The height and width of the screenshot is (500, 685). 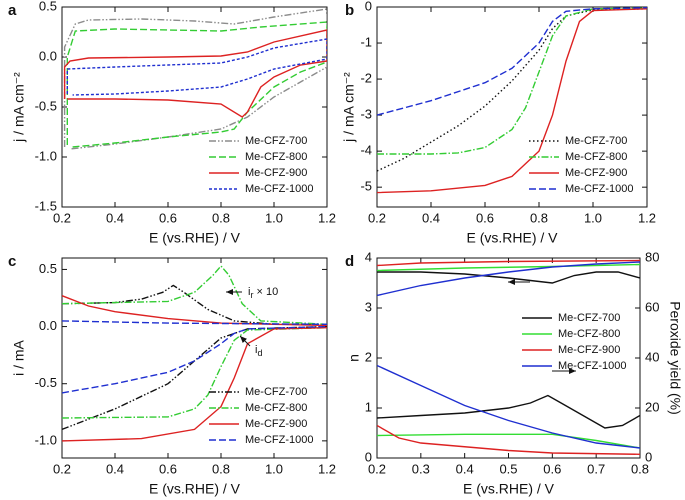 What do you see at coordinates (508, 468) in the screenshot?
I see `x-tick-label: 0.5` at bounding box center [508, 468].